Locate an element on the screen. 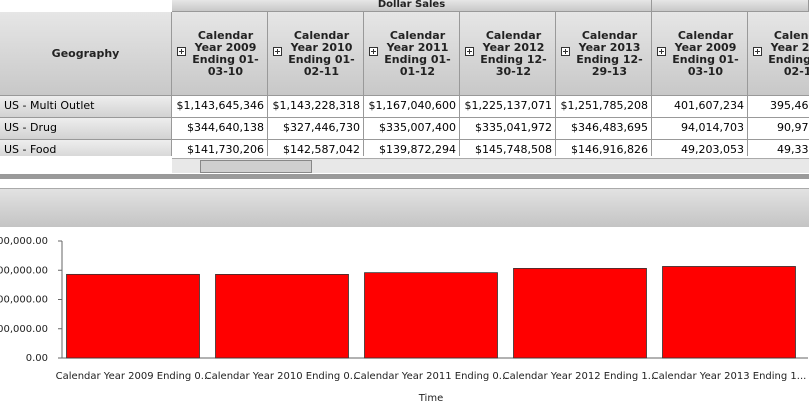 This screenshot has width=809, height=416. cell: 395,460,401 is located at coordinates (778, 107).